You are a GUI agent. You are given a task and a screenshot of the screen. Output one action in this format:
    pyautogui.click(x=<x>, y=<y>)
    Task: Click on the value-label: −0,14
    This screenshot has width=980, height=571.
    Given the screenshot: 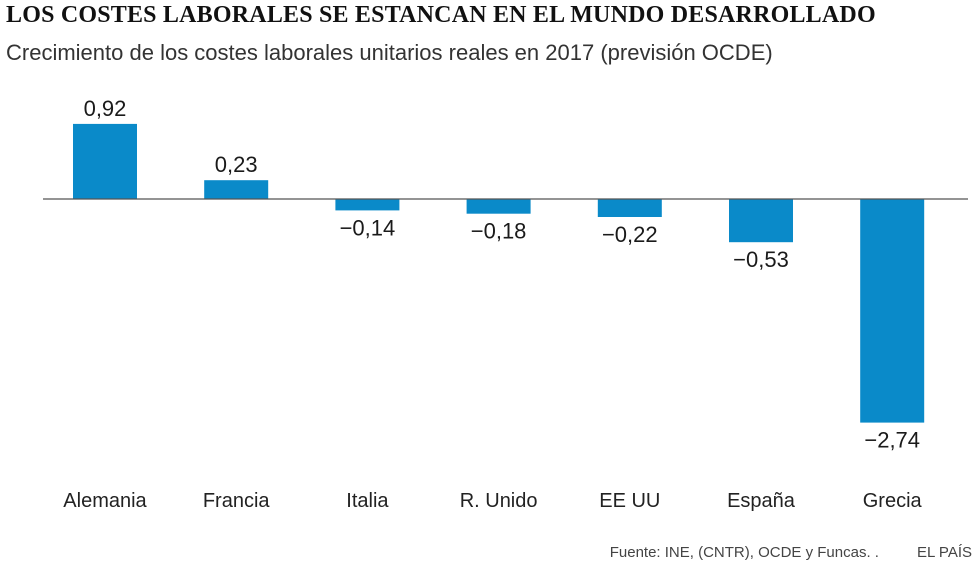 What is the action you would take?
    pyautogui.click(x=368, y=227)
    